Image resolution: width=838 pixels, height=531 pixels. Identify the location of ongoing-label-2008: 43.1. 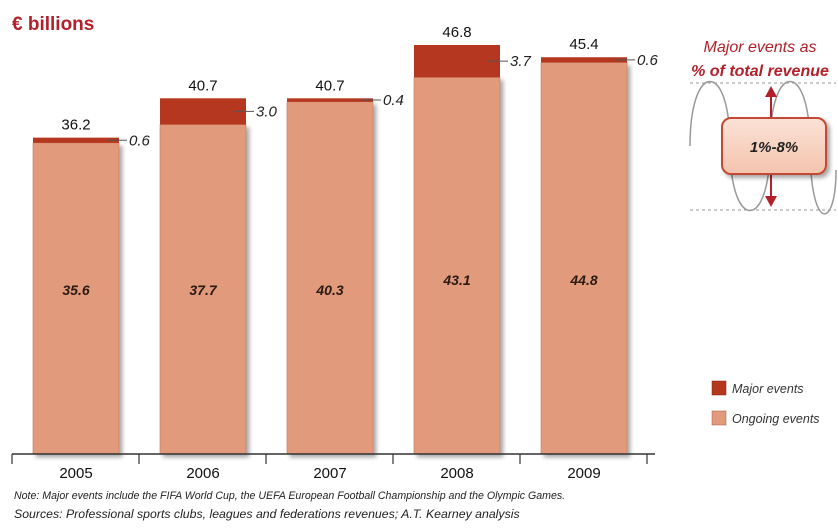
(456, 280).